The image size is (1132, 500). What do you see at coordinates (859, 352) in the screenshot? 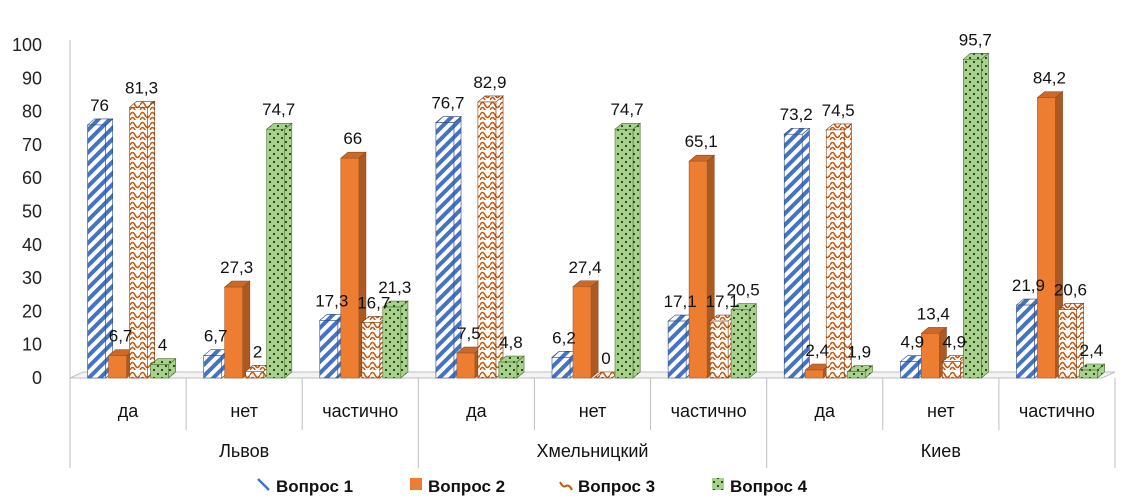
I see `data-label: 1,9` at bounding box center [859, 352].